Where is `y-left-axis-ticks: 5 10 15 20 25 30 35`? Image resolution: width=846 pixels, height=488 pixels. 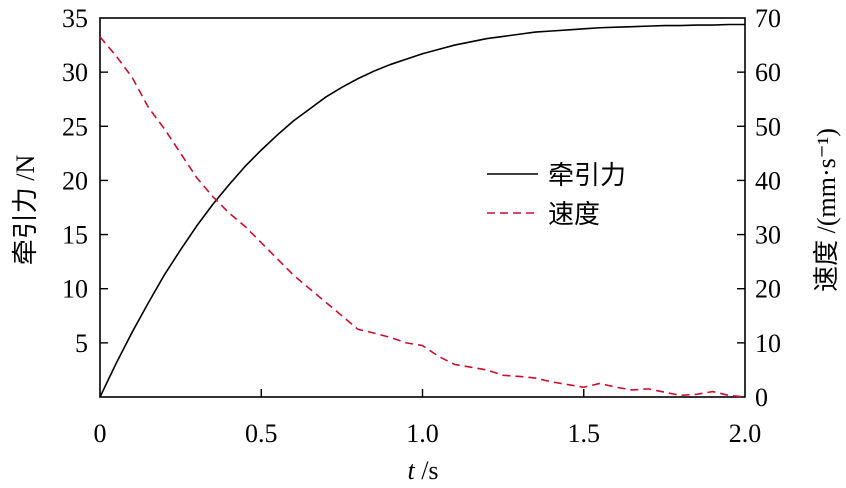 y-left-axis-ticks: 5 10 15 20 25 30 35 is located at coordinates (85, 181).